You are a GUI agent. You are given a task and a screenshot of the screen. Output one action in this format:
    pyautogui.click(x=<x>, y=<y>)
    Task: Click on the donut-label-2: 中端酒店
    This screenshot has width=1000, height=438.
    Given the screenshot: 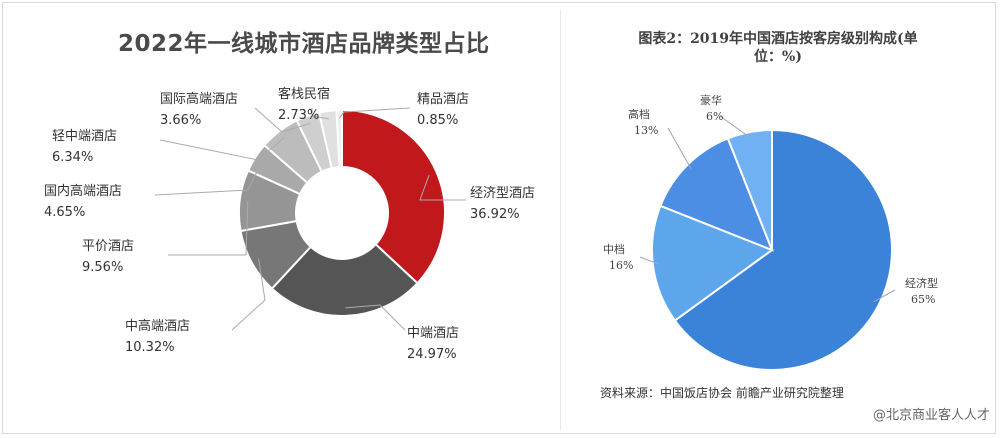 What is the action you would take?
    pyautogui.click(x=433, y=333)
    